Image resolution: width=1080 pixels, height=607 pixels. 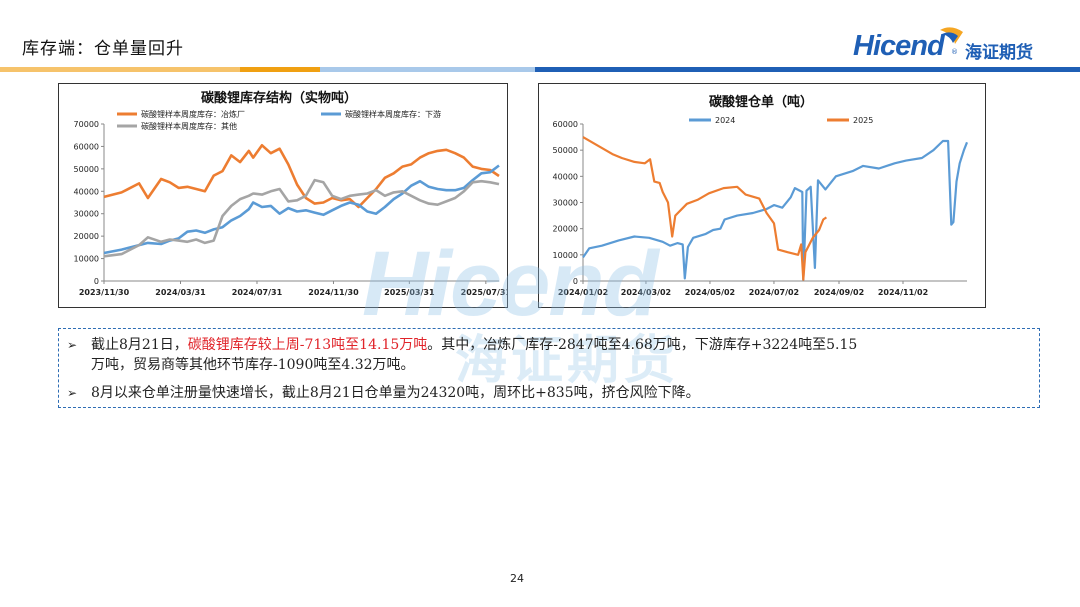 I want to click on brand-logo-text: Hicend, so click(x=899, y=46).